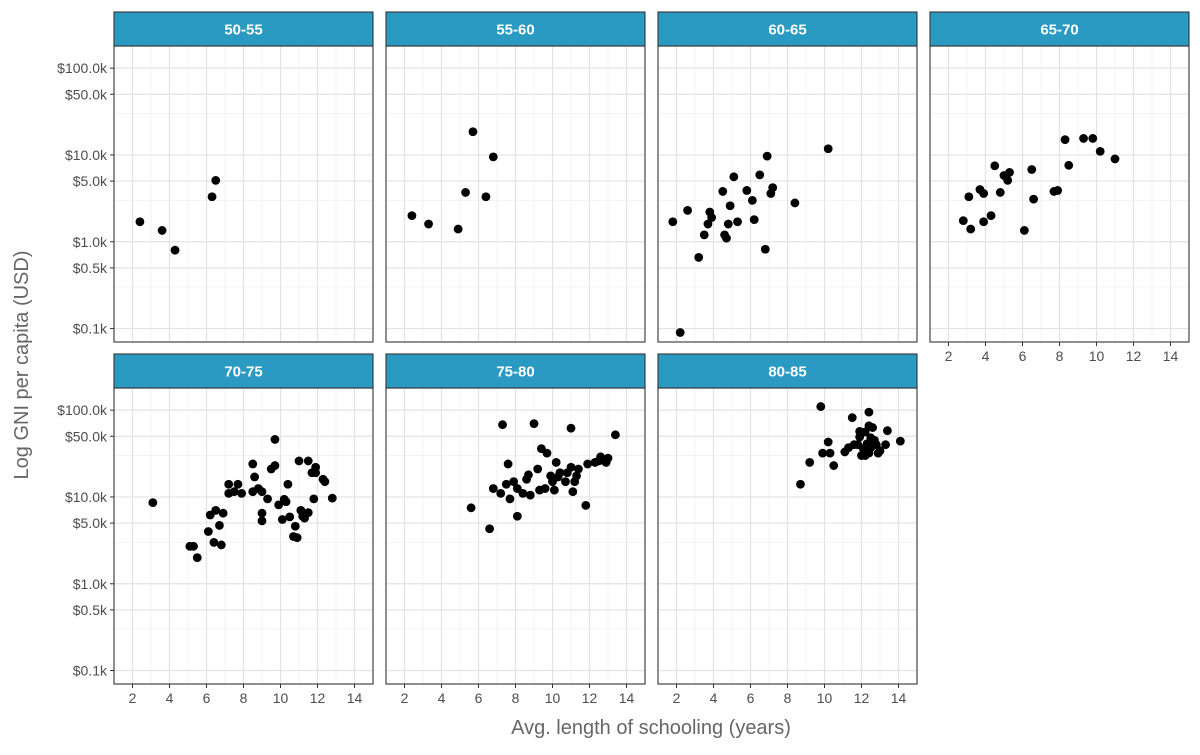 This screenshot has height=755, width=1200. What do you see at coordinates (133, 698) in the screenshot?
I see `x-tick-label: 2` at bounding box center [133, 698].